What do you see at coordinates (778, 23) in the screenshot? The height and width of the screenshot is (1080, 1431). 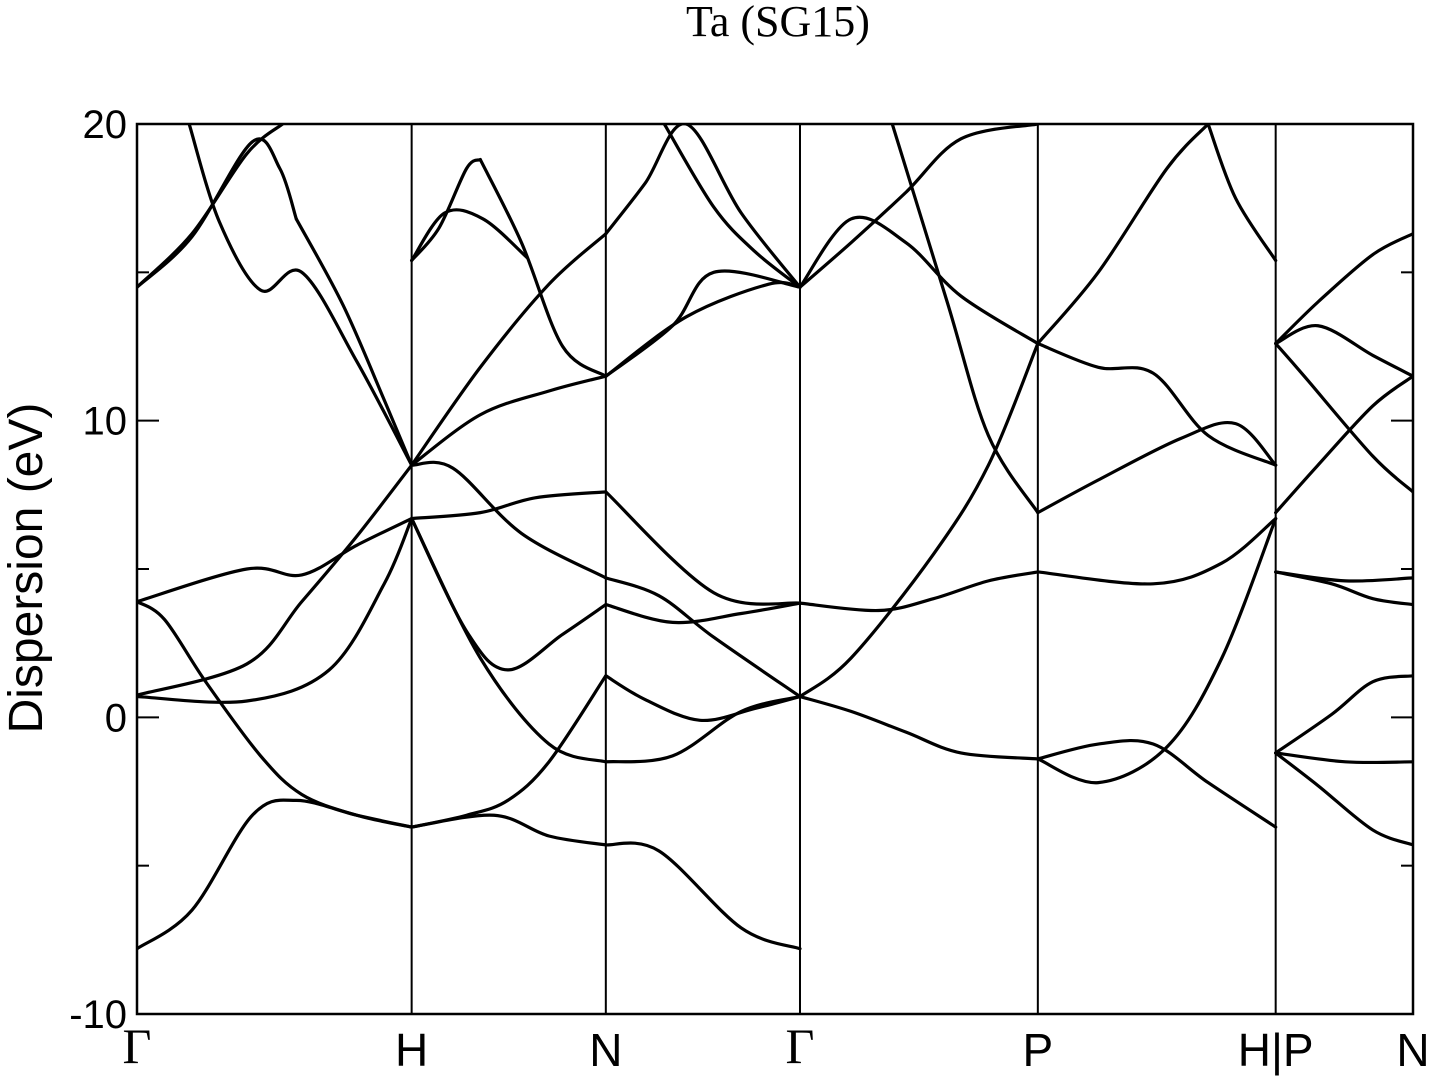 I see `chart-title: Ta (SG15)` at bounding box center [778, 23].